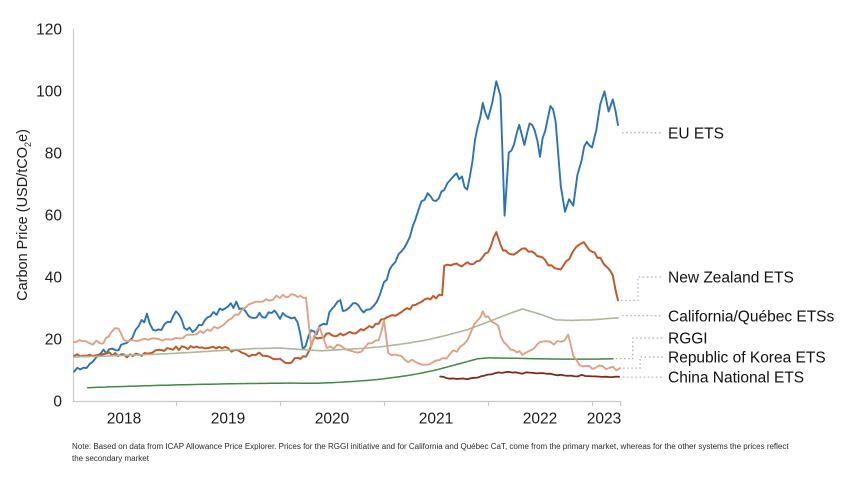  What do you see at coordinates (54, 154) in the screenshot?
I see `y-tick-label: 80` at bounding box center [54, 154].